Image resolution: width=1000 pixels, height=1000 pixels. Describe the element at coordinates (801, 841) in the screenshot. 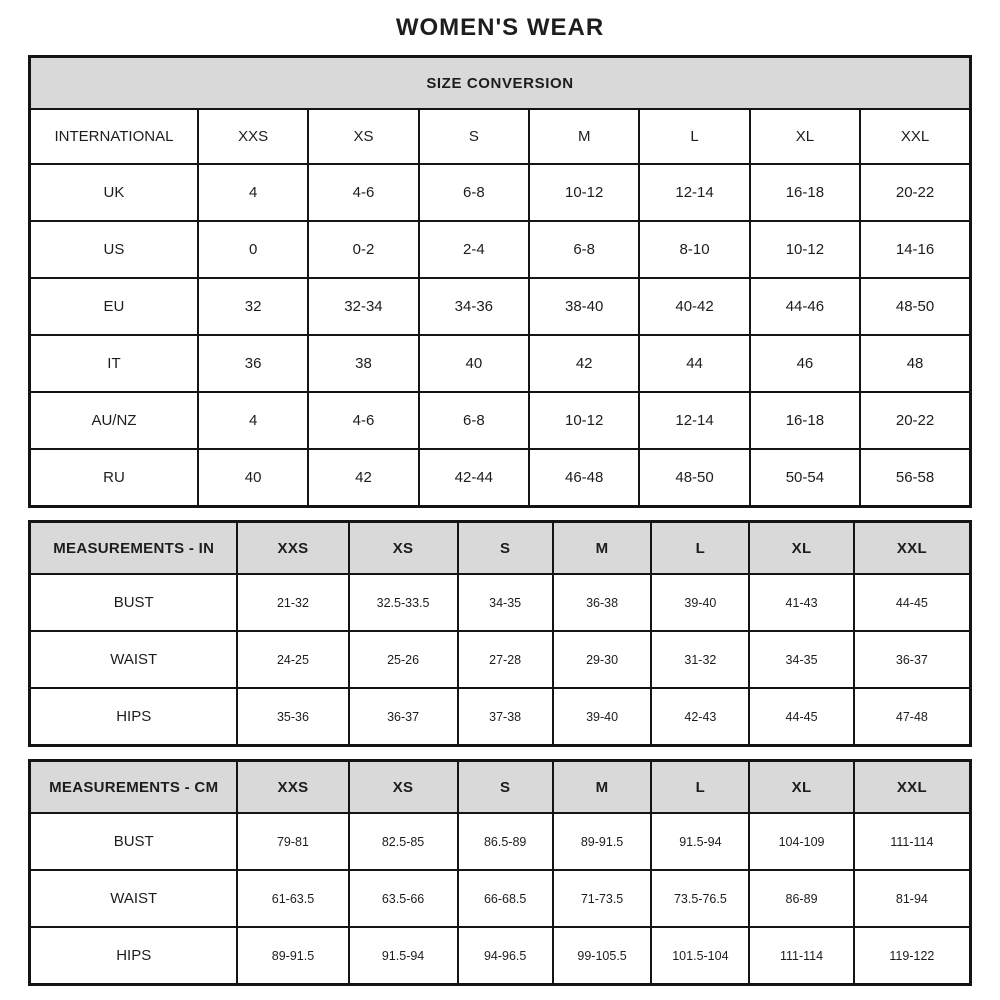

I see `measurement-value-cell: 104-109` at that location.